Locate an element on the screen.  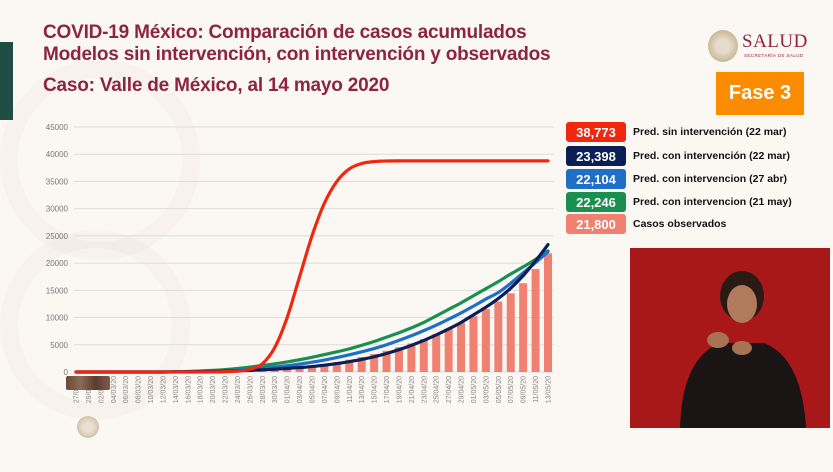
x-tick-label: 12/03/20 is located at coordinates (163, 389).